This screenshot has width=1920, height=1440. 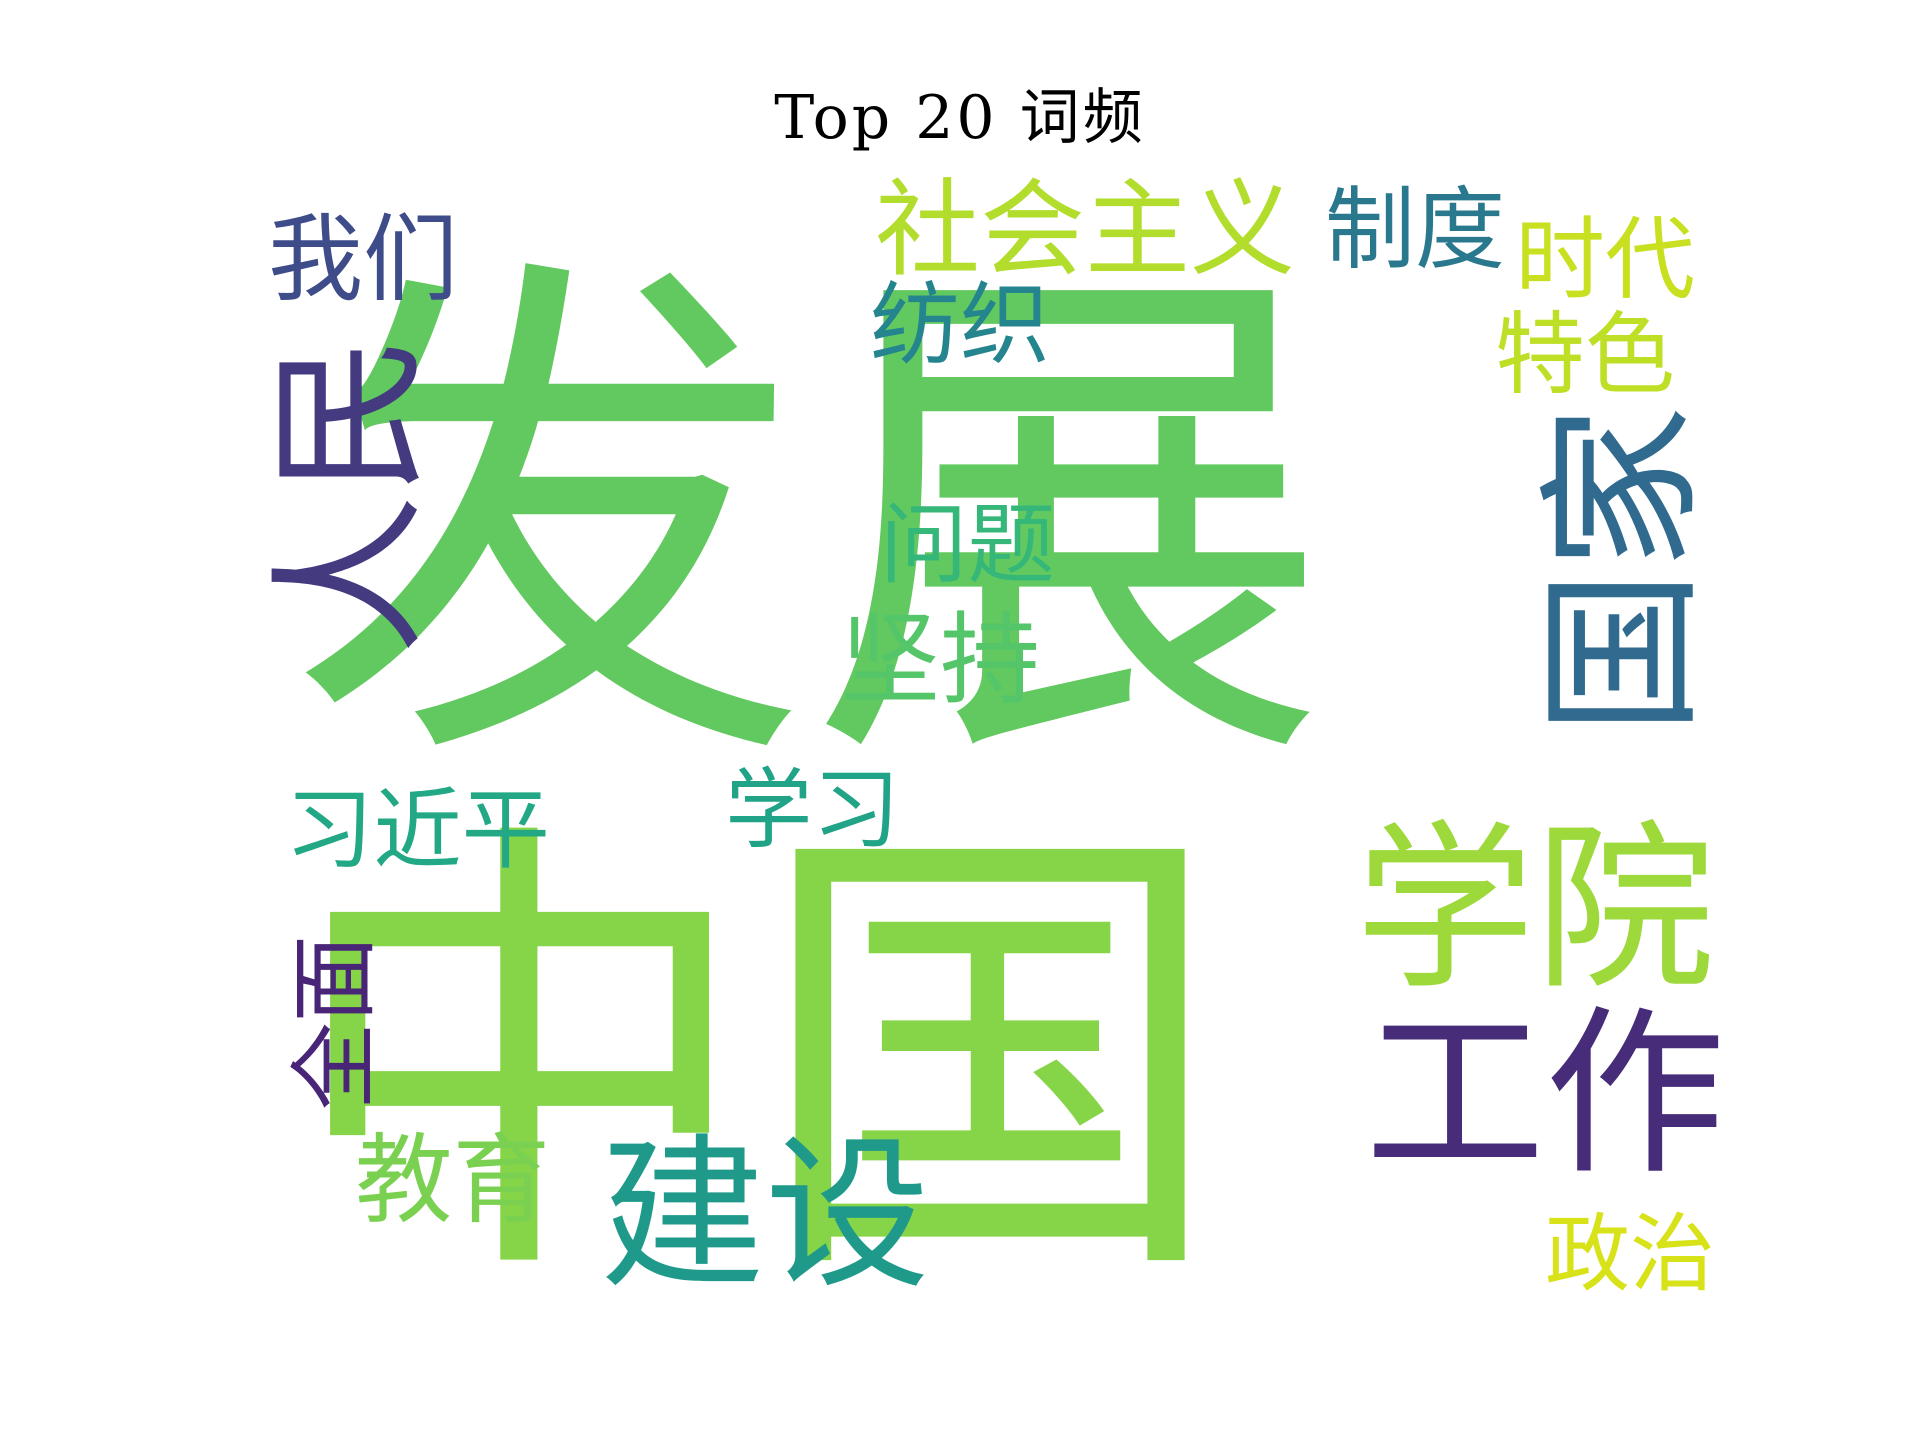 What do you see at coordinates (452, 1180) in the screenshot?
I see `word-19: 教育` at bounding box center [452, 1180].